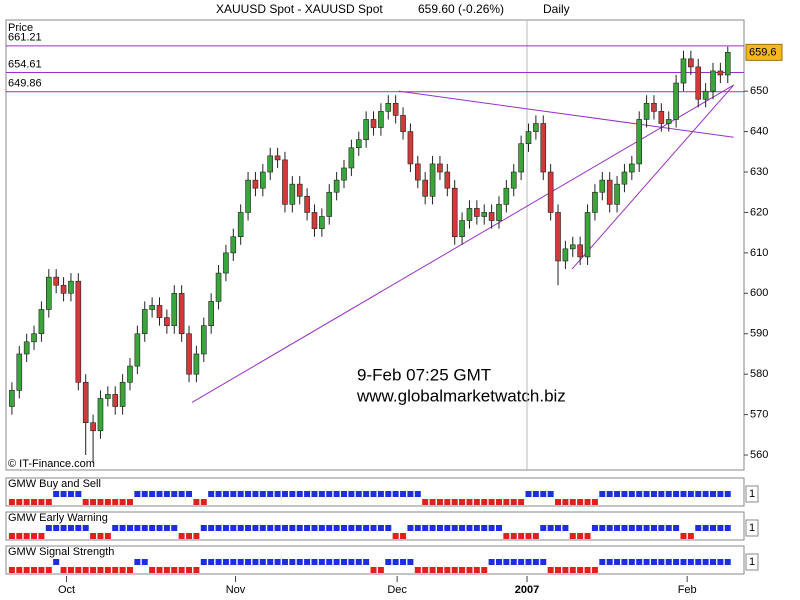  I want to click on y-tick-label: 650, so click(759, 91).